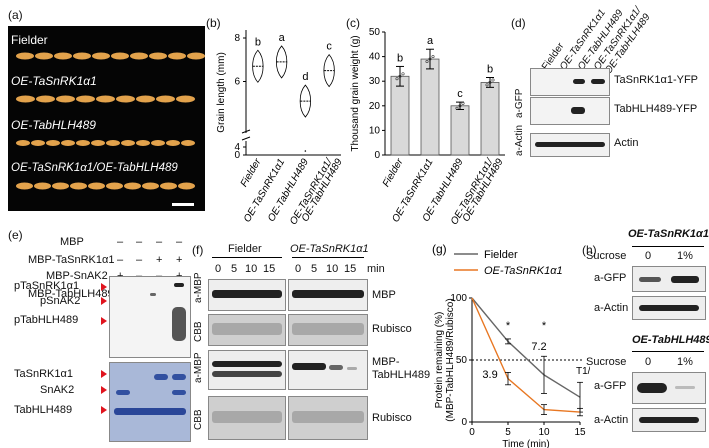  What do you see at coordinates (670, 340) in the screenshot?
I see `h-title-2: OE-TabHLH489` at bounding box center [670, 340].